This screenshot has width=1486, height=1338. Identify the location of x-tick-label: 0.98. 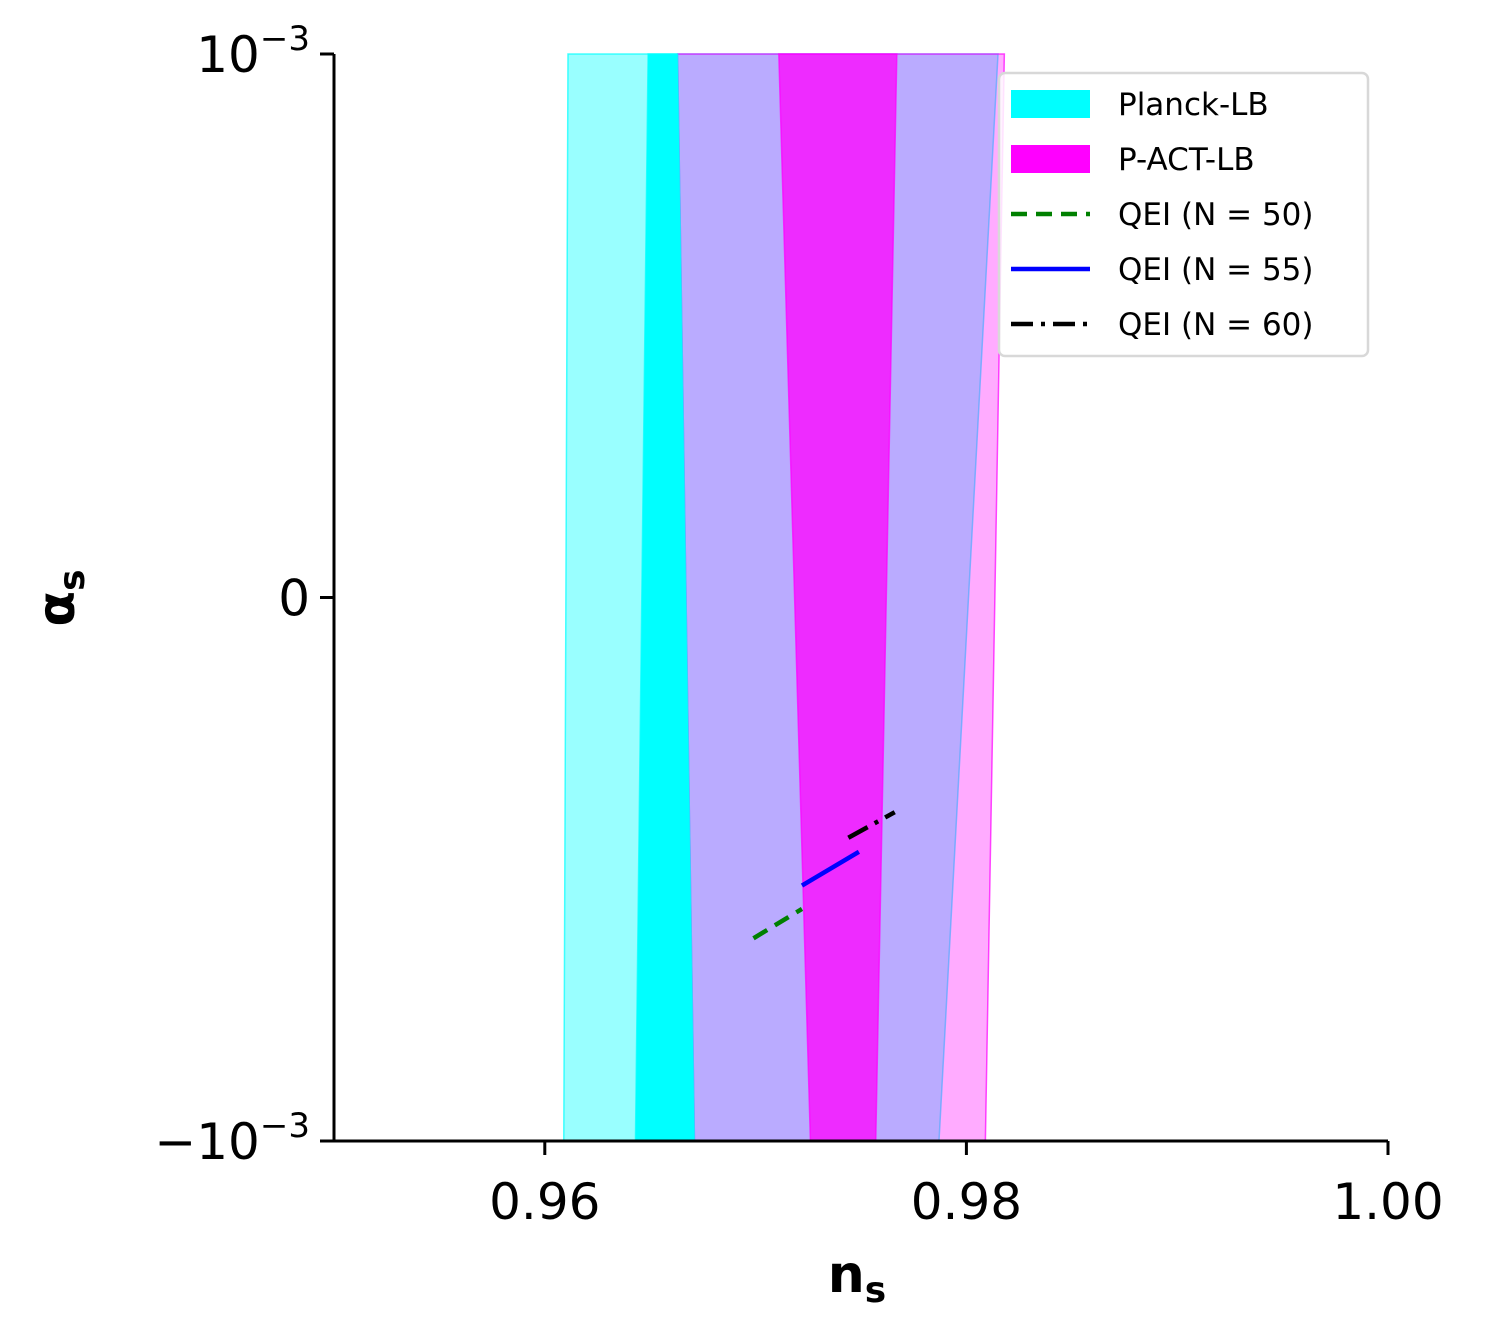
(966, 1202).